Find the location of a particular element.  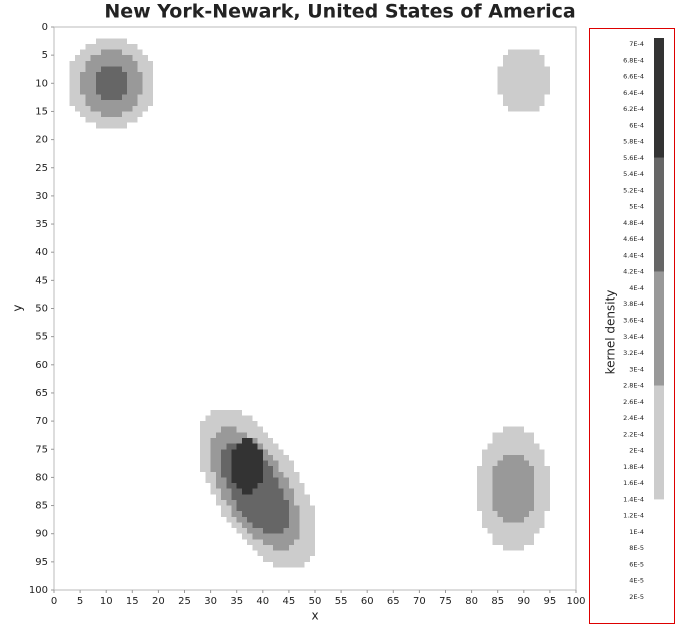

x-tick-label: 35 is located at coordinates (236, 601).